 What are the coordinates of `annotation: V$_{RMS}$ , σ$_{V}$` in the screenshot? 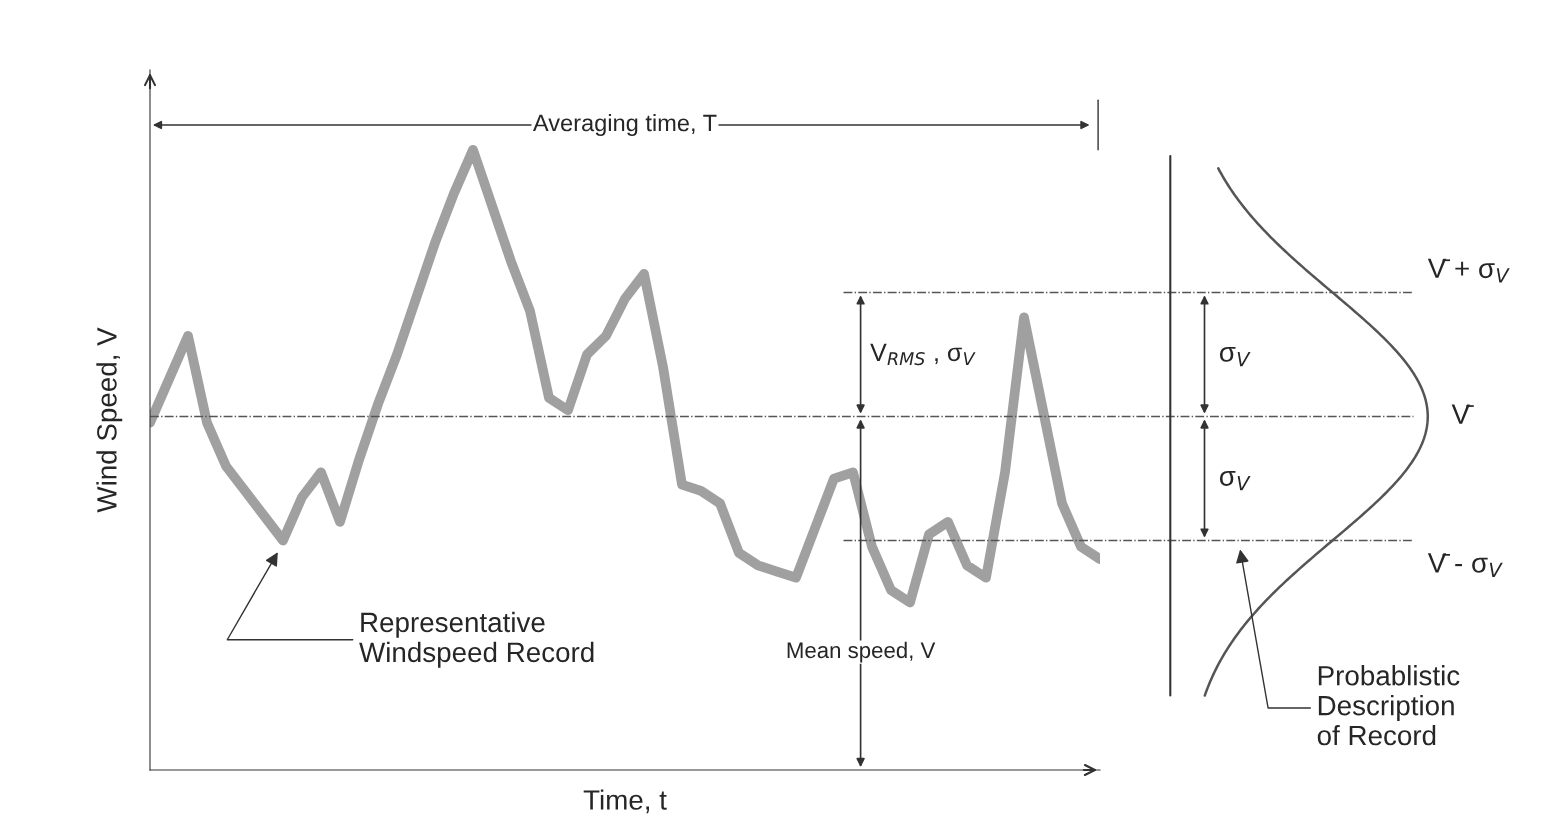 It's located at (923, 354).